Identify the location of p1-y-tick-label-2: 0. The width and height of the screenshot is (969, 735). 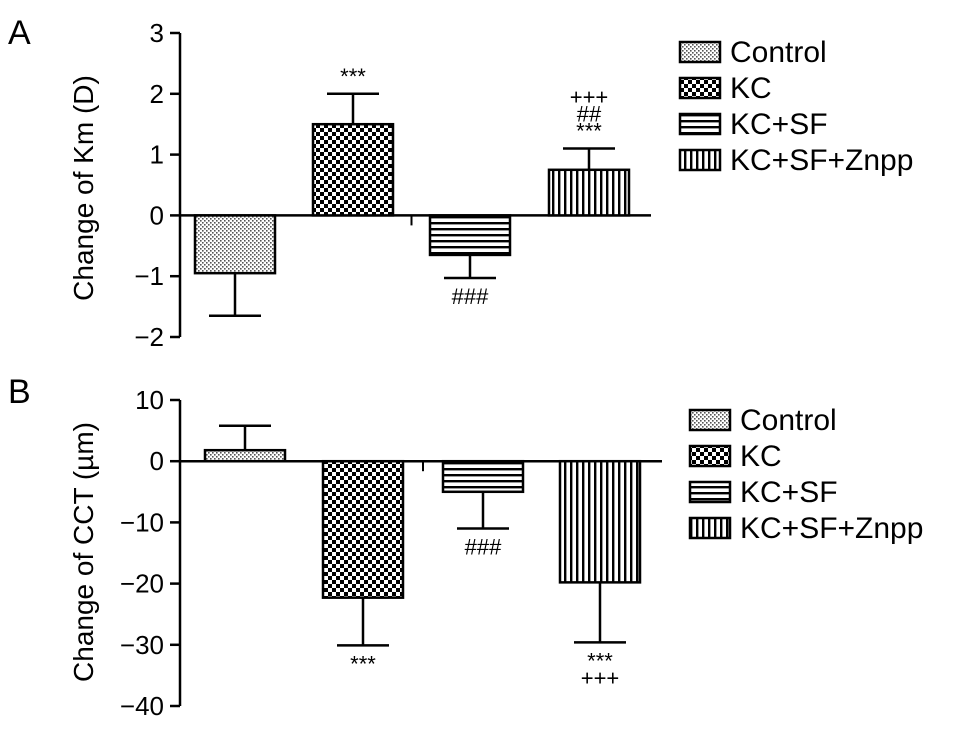
(157, 215).